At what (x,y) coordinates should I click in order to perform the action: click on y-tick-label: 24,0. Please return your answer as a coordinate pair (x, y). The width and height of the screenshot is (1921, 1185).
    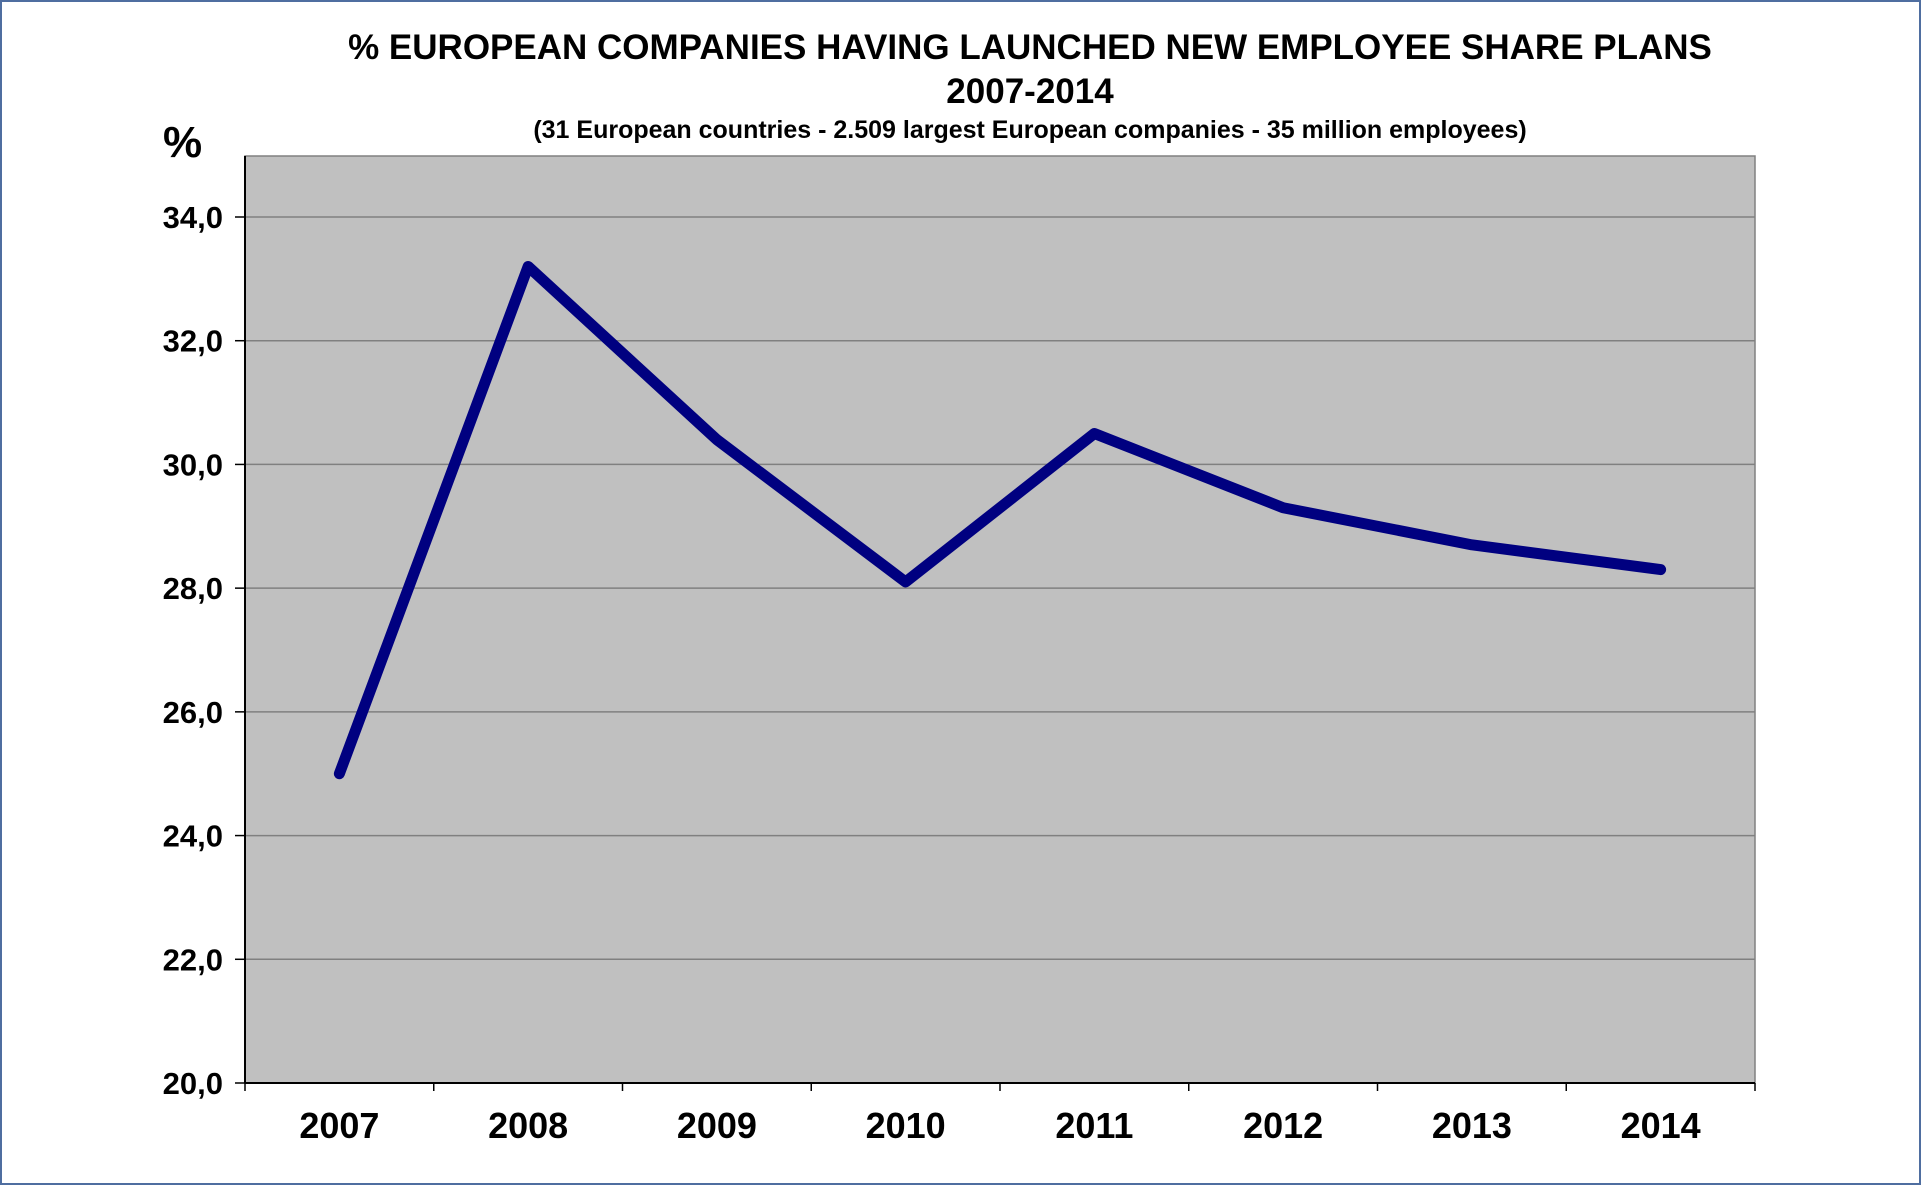
    Looking at the image, I should click on (193, 836).